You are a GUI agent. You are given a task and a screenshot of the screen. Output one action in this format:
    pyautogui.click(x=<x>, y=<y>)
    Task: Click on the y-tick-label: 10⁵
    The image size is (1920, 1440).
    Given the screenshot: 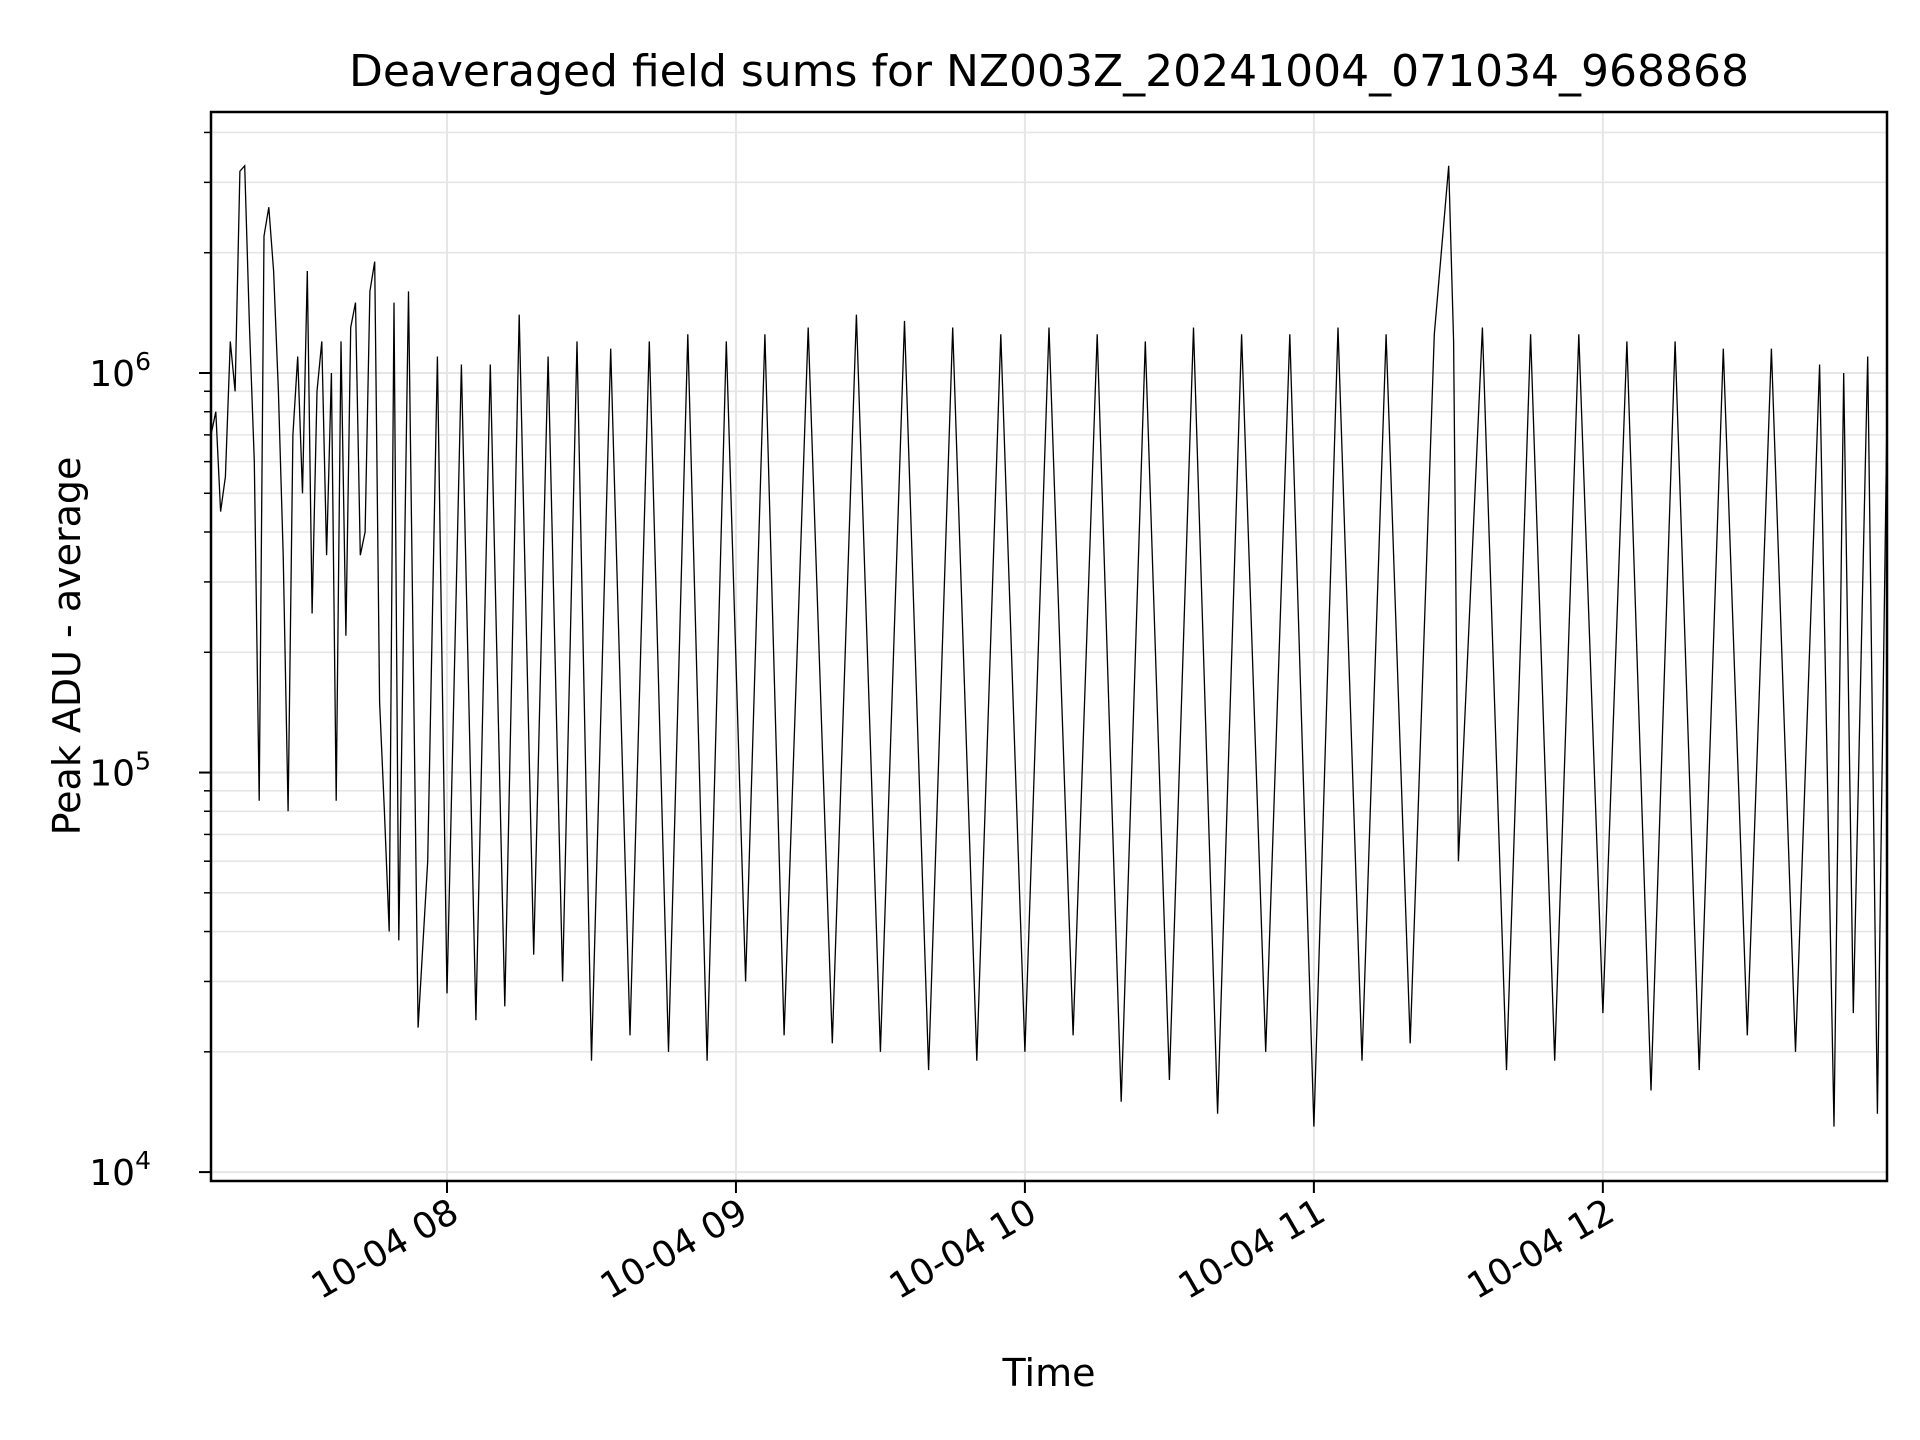 What is the action you would take?
    pyautogui.click(x=120, y=771)
    